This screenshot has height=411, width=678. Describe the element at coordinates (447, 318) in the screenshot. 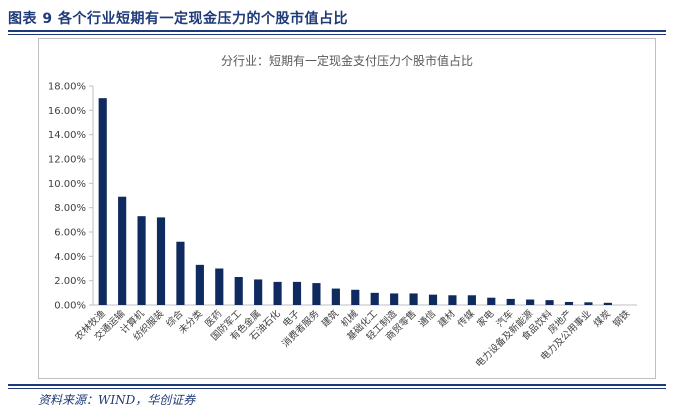

I see `x-tick-label: 建材` at that location.